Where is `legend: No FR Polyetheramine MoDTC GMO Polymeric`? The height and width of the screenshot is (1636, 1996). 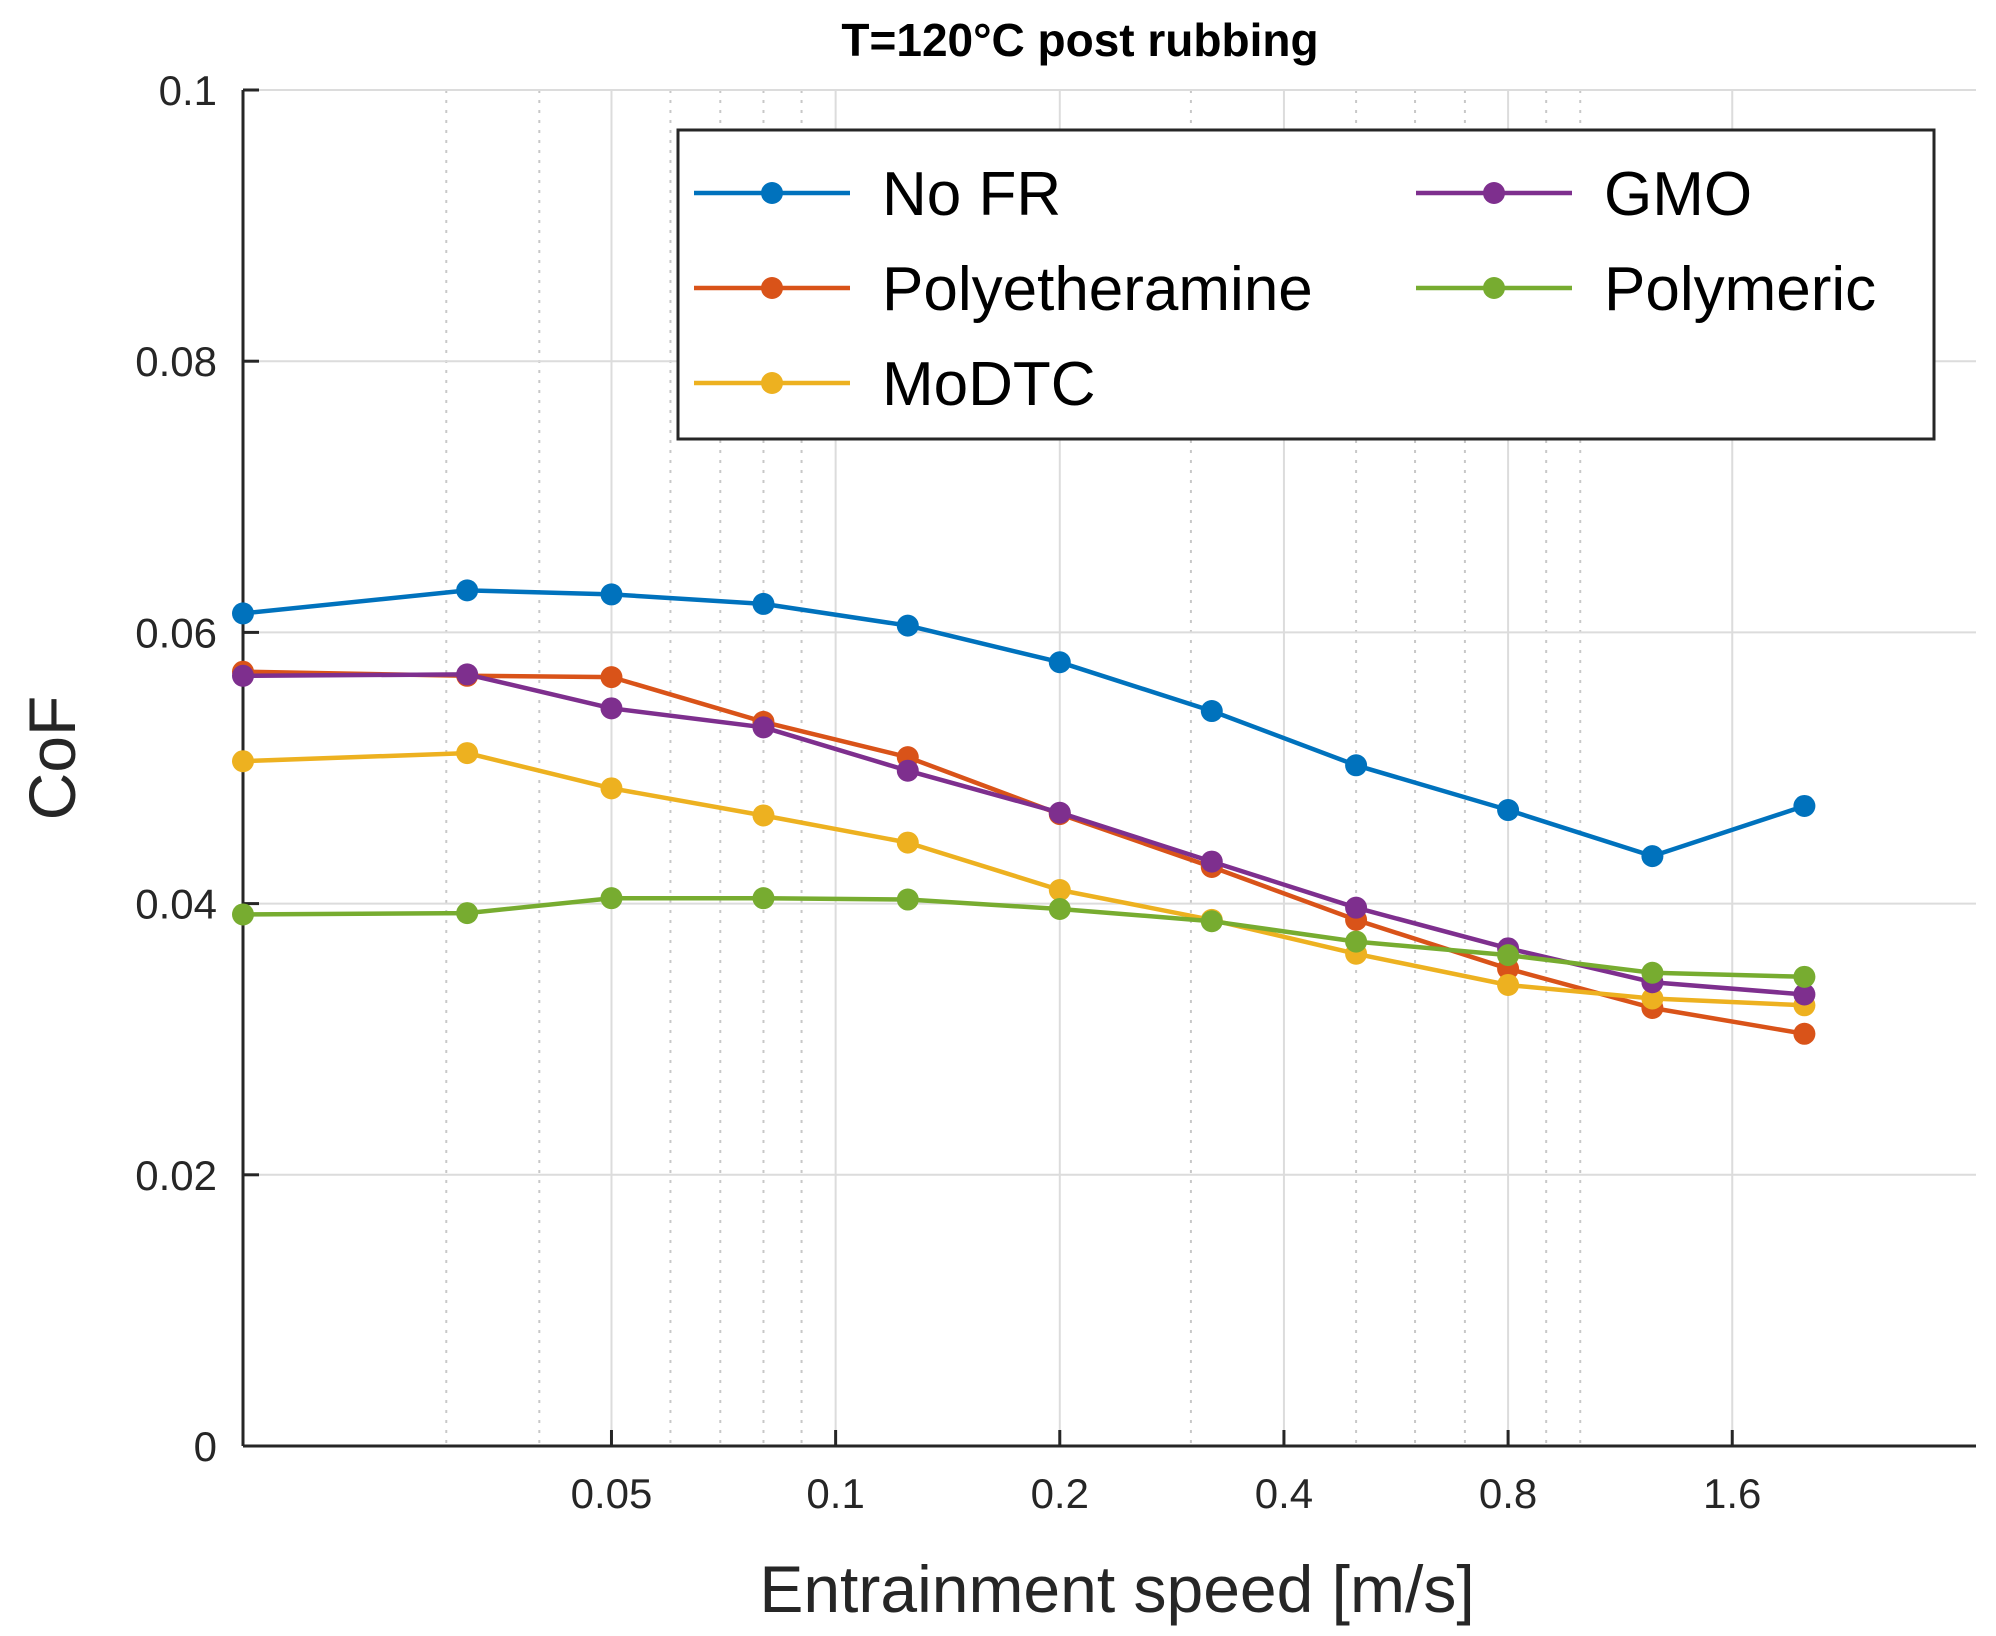 legend: No FR Polyetheramine MoDTC GMO Polymeric is located at coordinates (1306, 284).